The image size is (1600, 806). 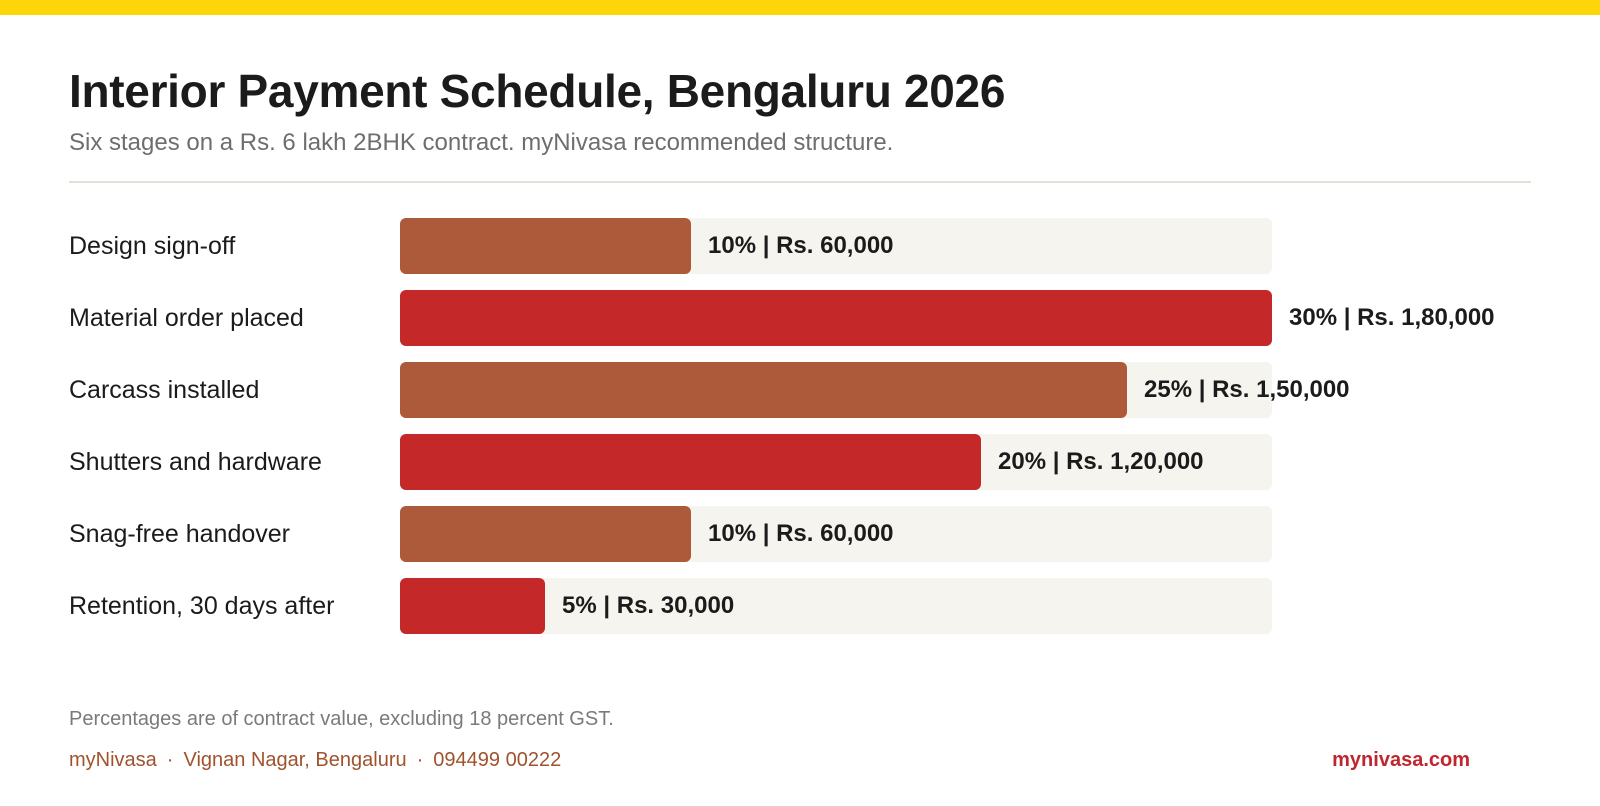 I want to click on value-label: 25% | Rs. 1,50,000, so click(x=1247, y=389).